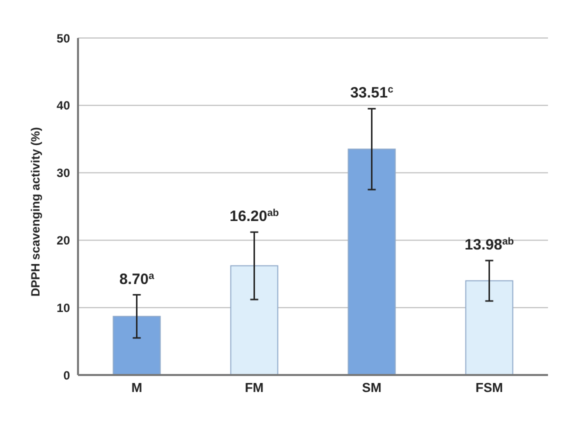 The width and height of the screenshot is (571, 423). What do you see at coordinates (489, 245) in the screenshot?
I see `data-label: 13.98$^{ab}$` at bounding box center [489, 245].